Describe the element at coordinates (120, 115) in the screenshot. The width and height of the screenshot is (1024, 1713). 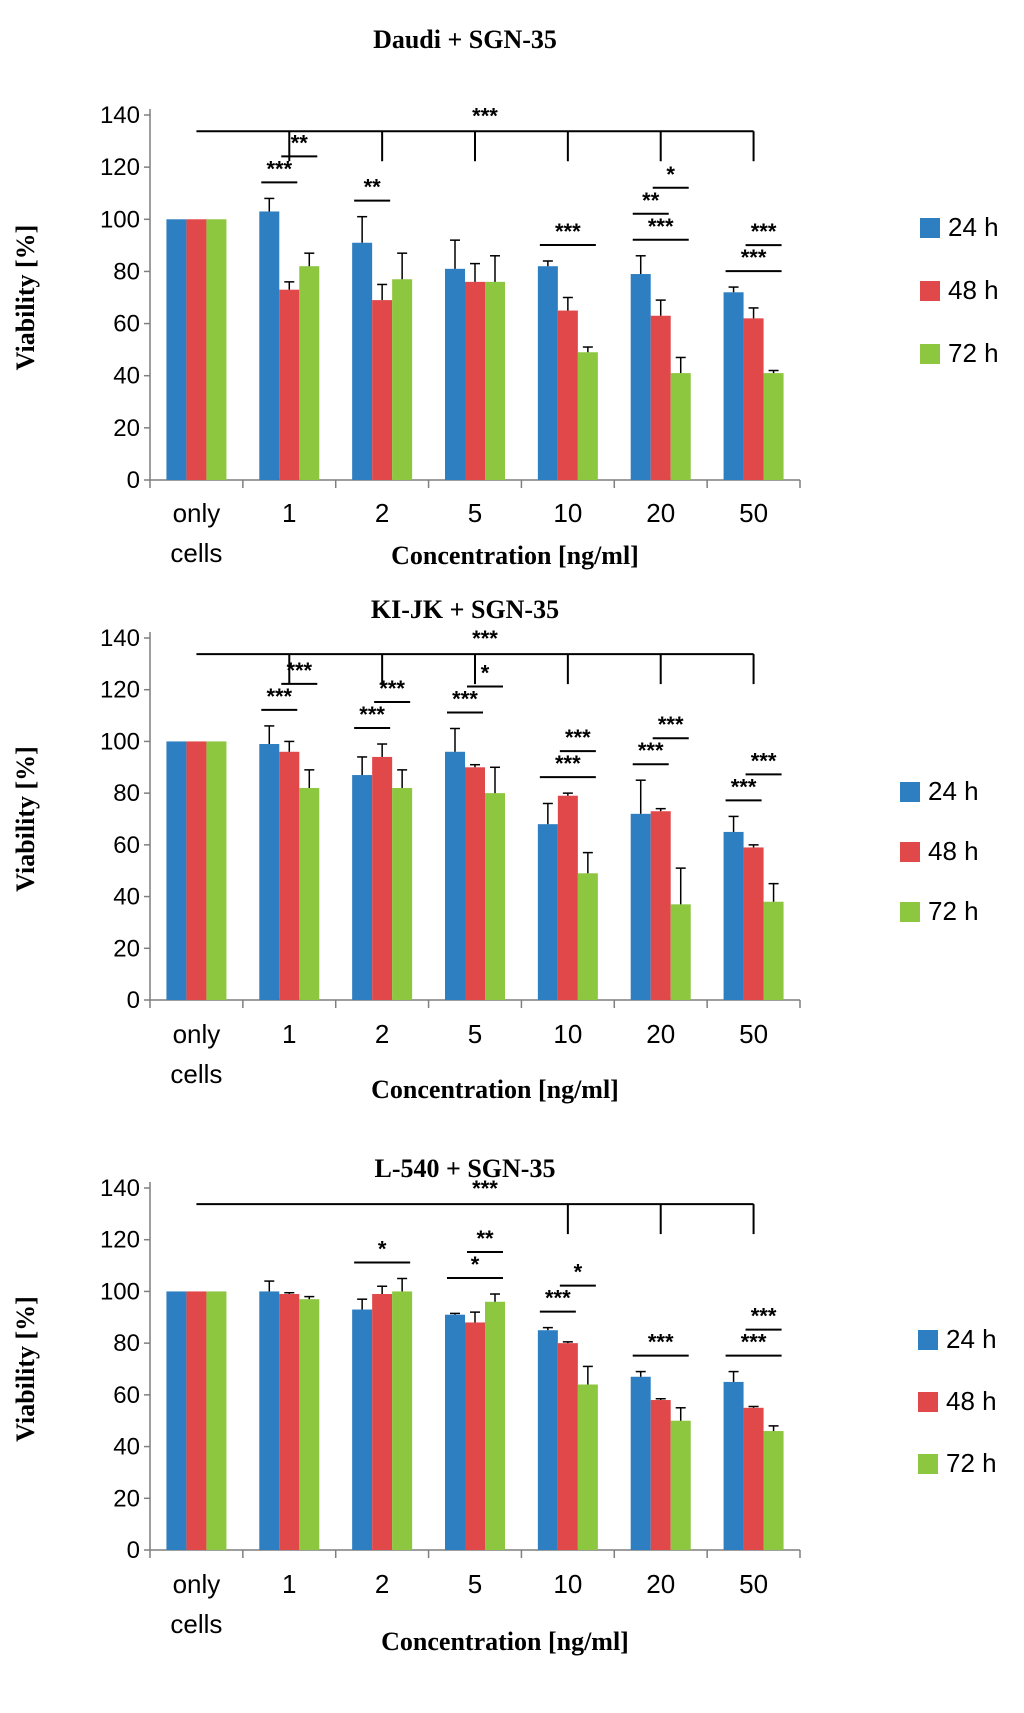
I see `y-tick-label: 140` at that location.